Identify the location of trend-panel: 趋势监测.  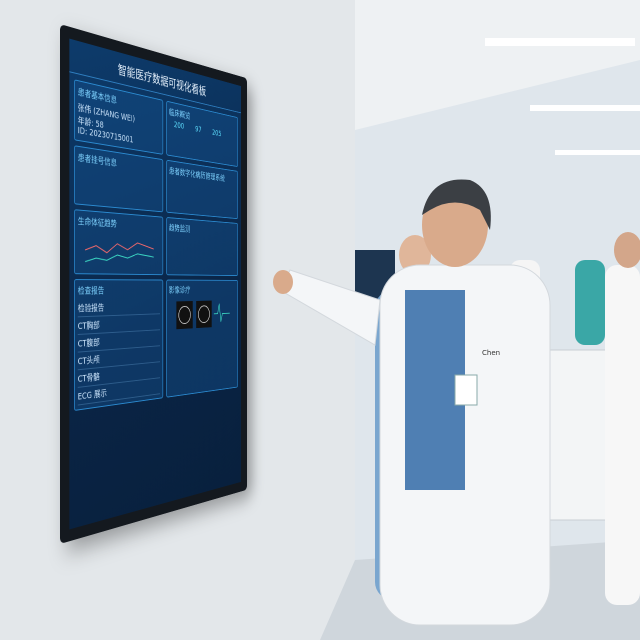
(202, 246).